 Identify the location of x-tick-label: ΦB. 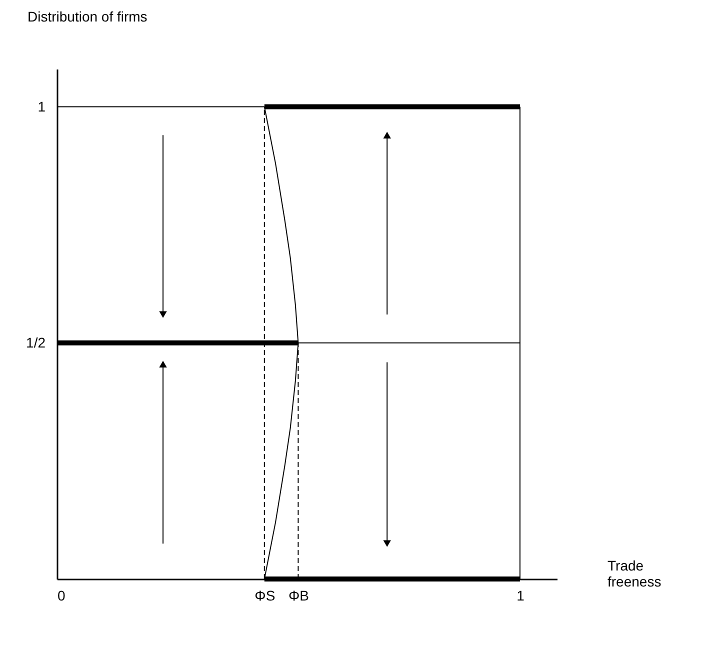
(298, 596).